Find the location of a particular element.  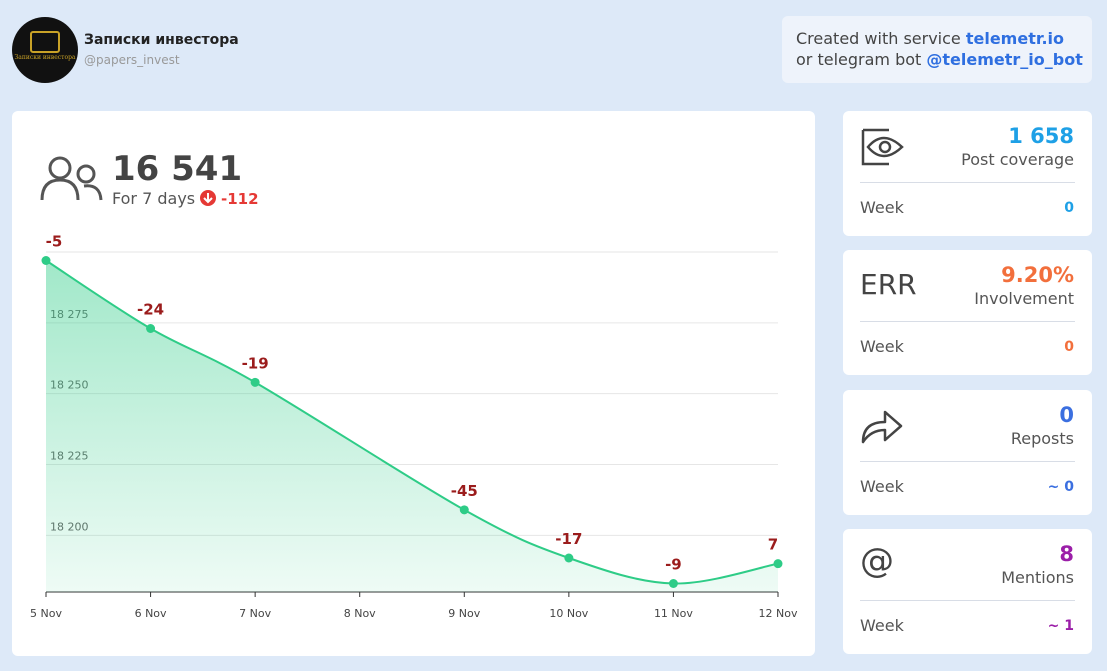

card-icon-text: @ is located at coordinates (877, 561).